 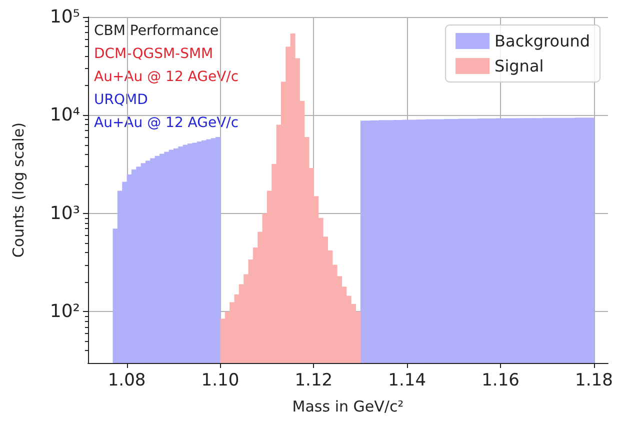 I want to click on y-tick-label: 10², so click(x=65, y=311).